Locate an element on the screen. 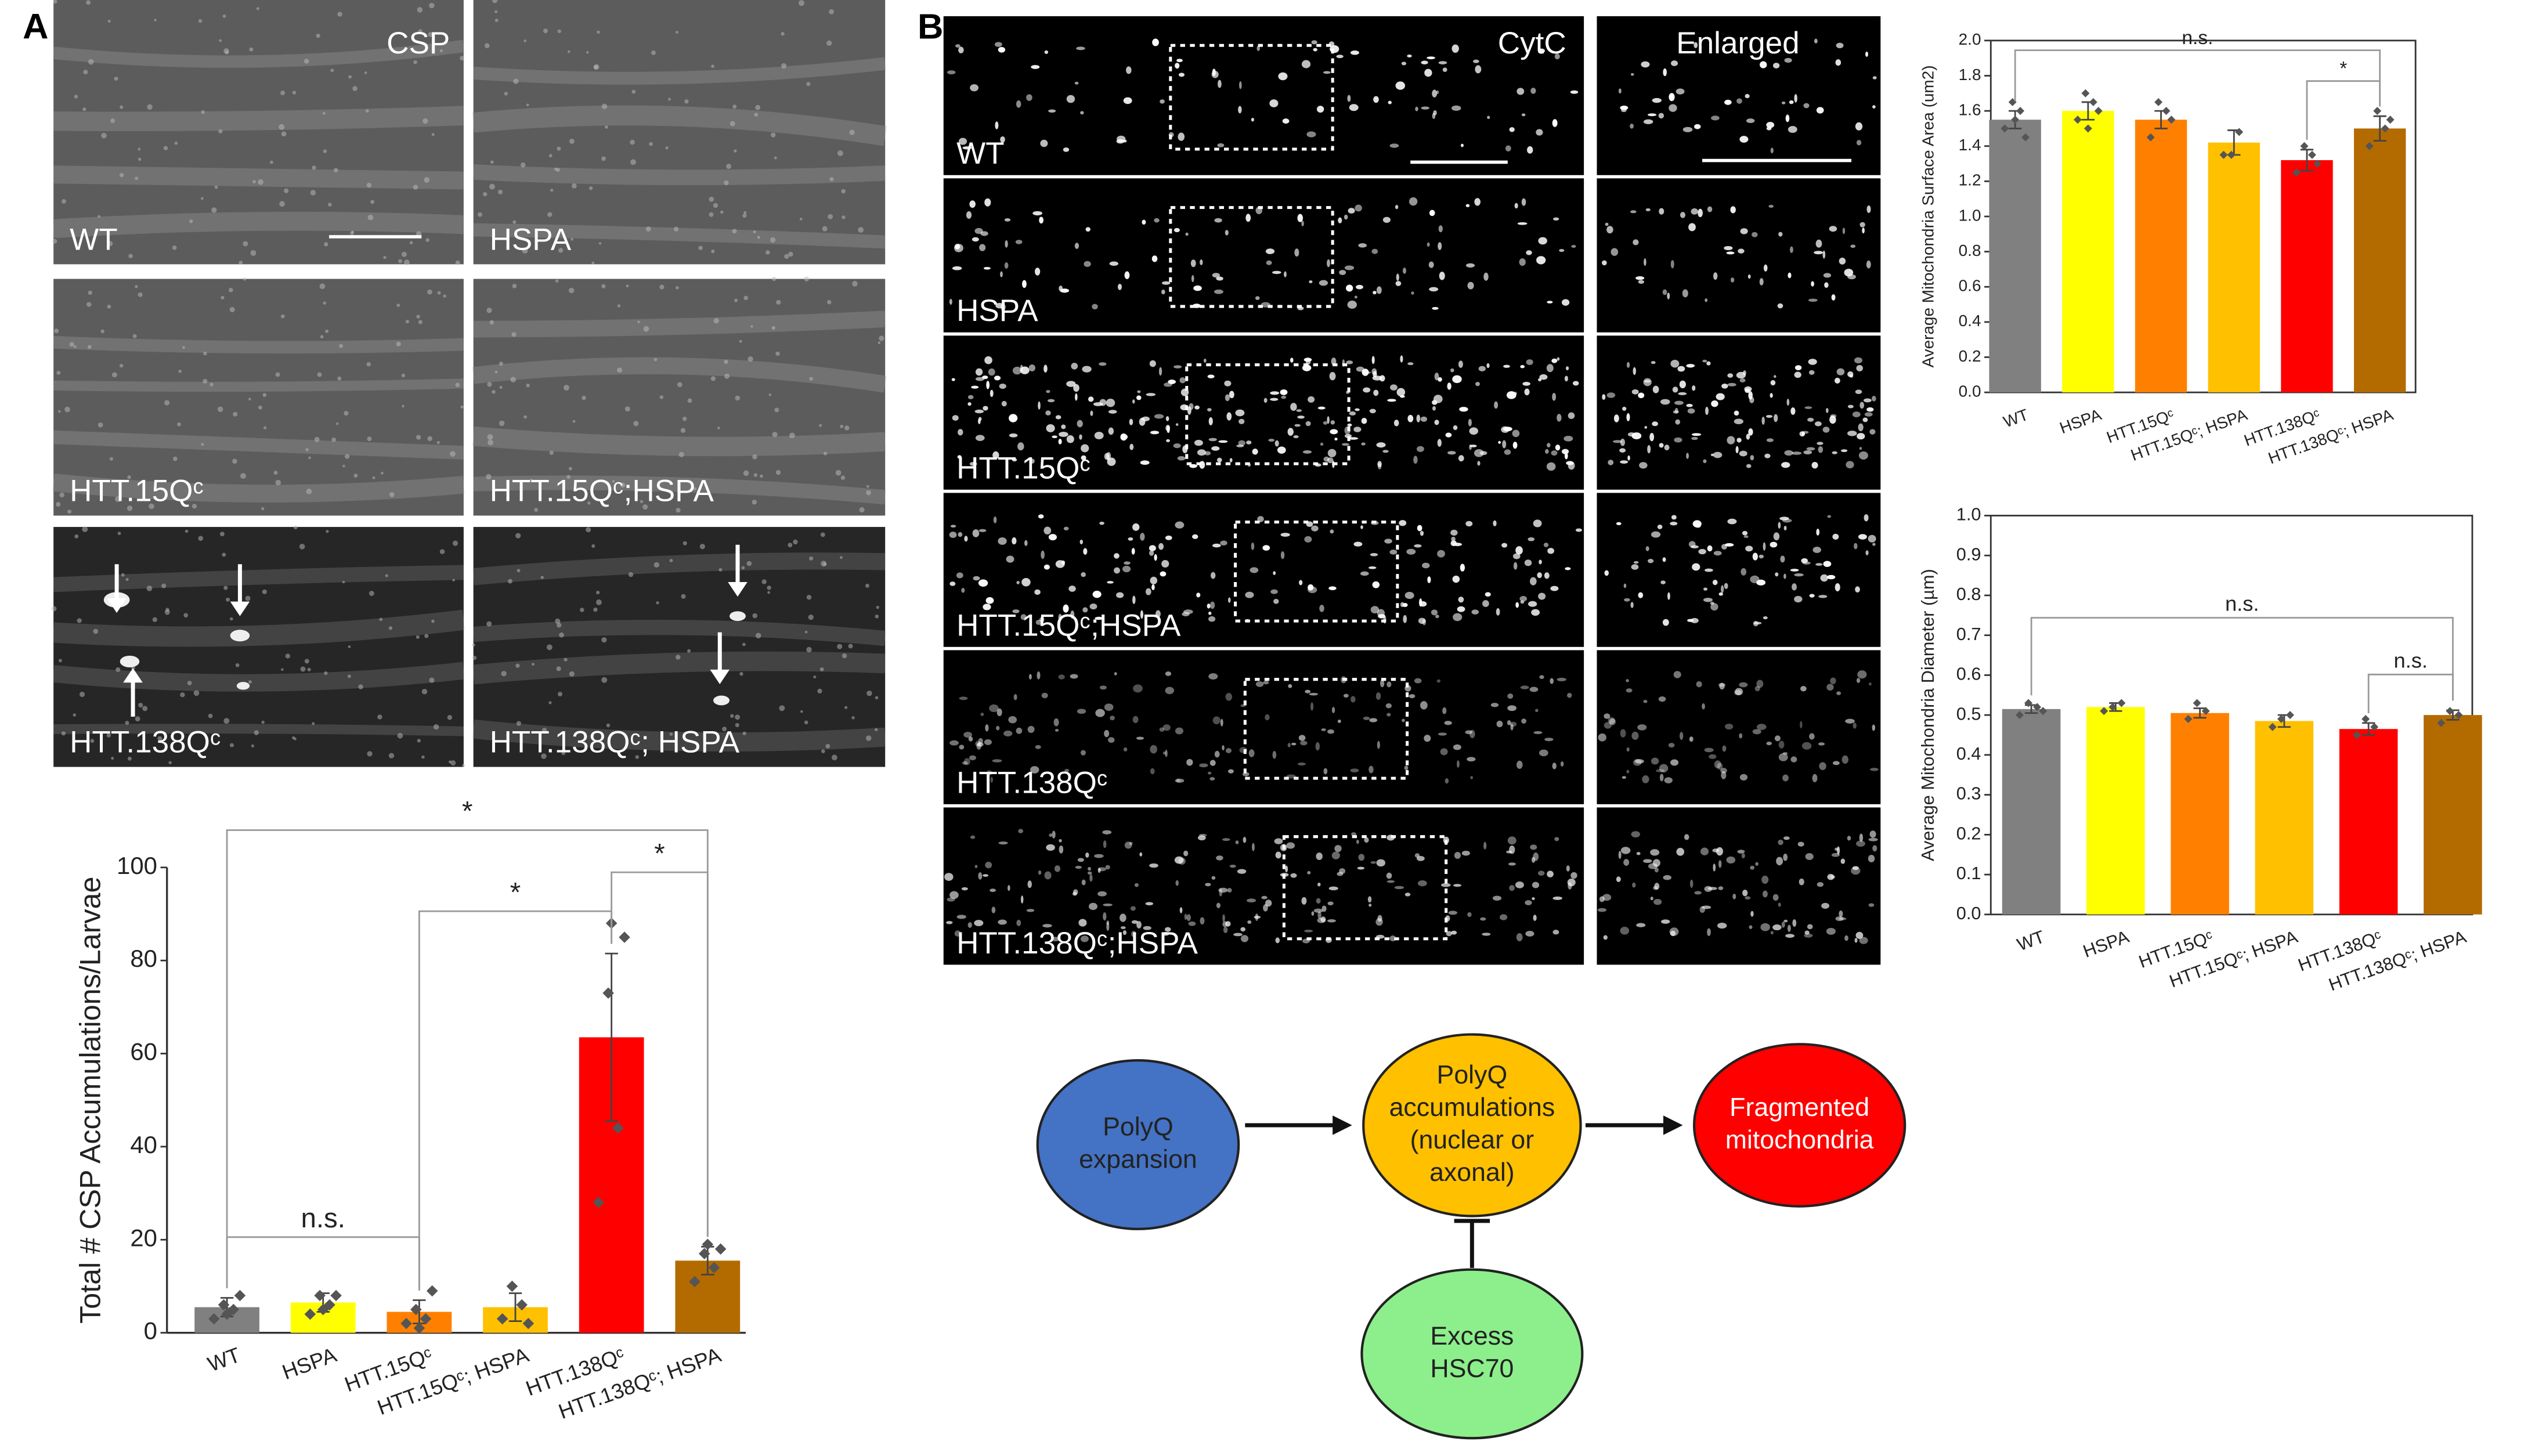 The width and height of the screenshot is (2542, 1456). data-point is located at coordinates (2240, 132).